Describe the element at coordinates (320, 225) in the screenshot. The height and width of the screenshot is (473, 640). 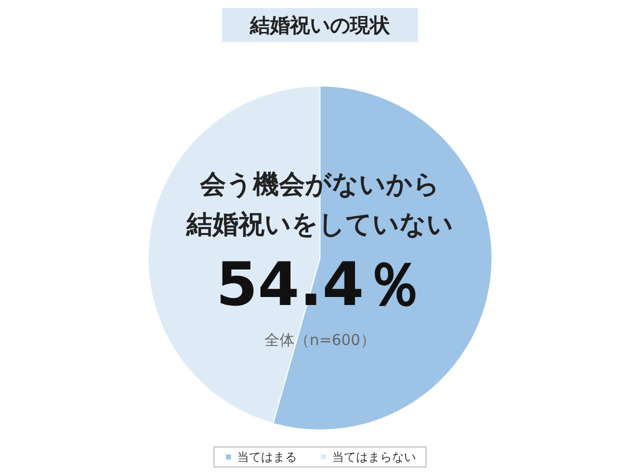
I see `text: 結婚祝いをしていない` at that location.